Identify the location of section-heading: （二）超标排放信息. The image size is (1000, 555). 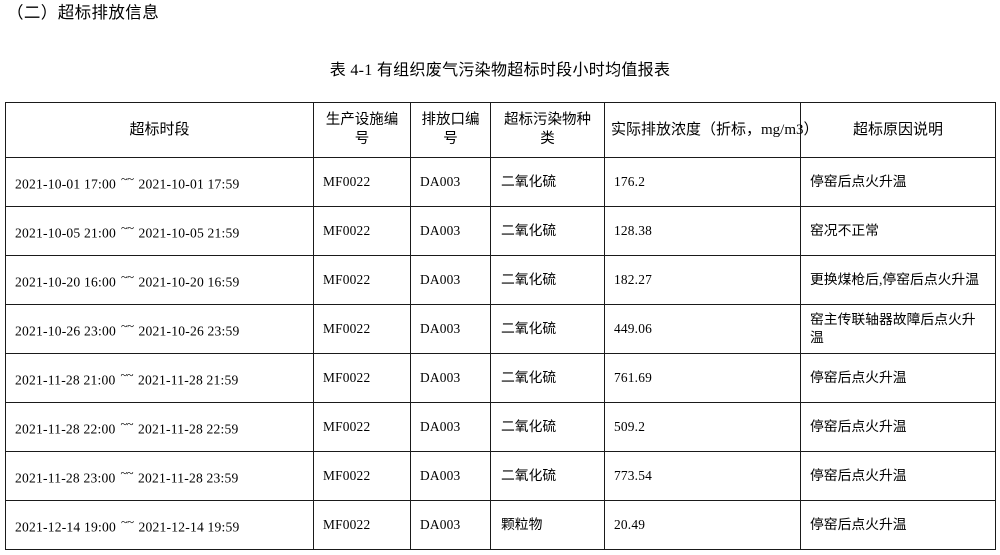
(83, 12).